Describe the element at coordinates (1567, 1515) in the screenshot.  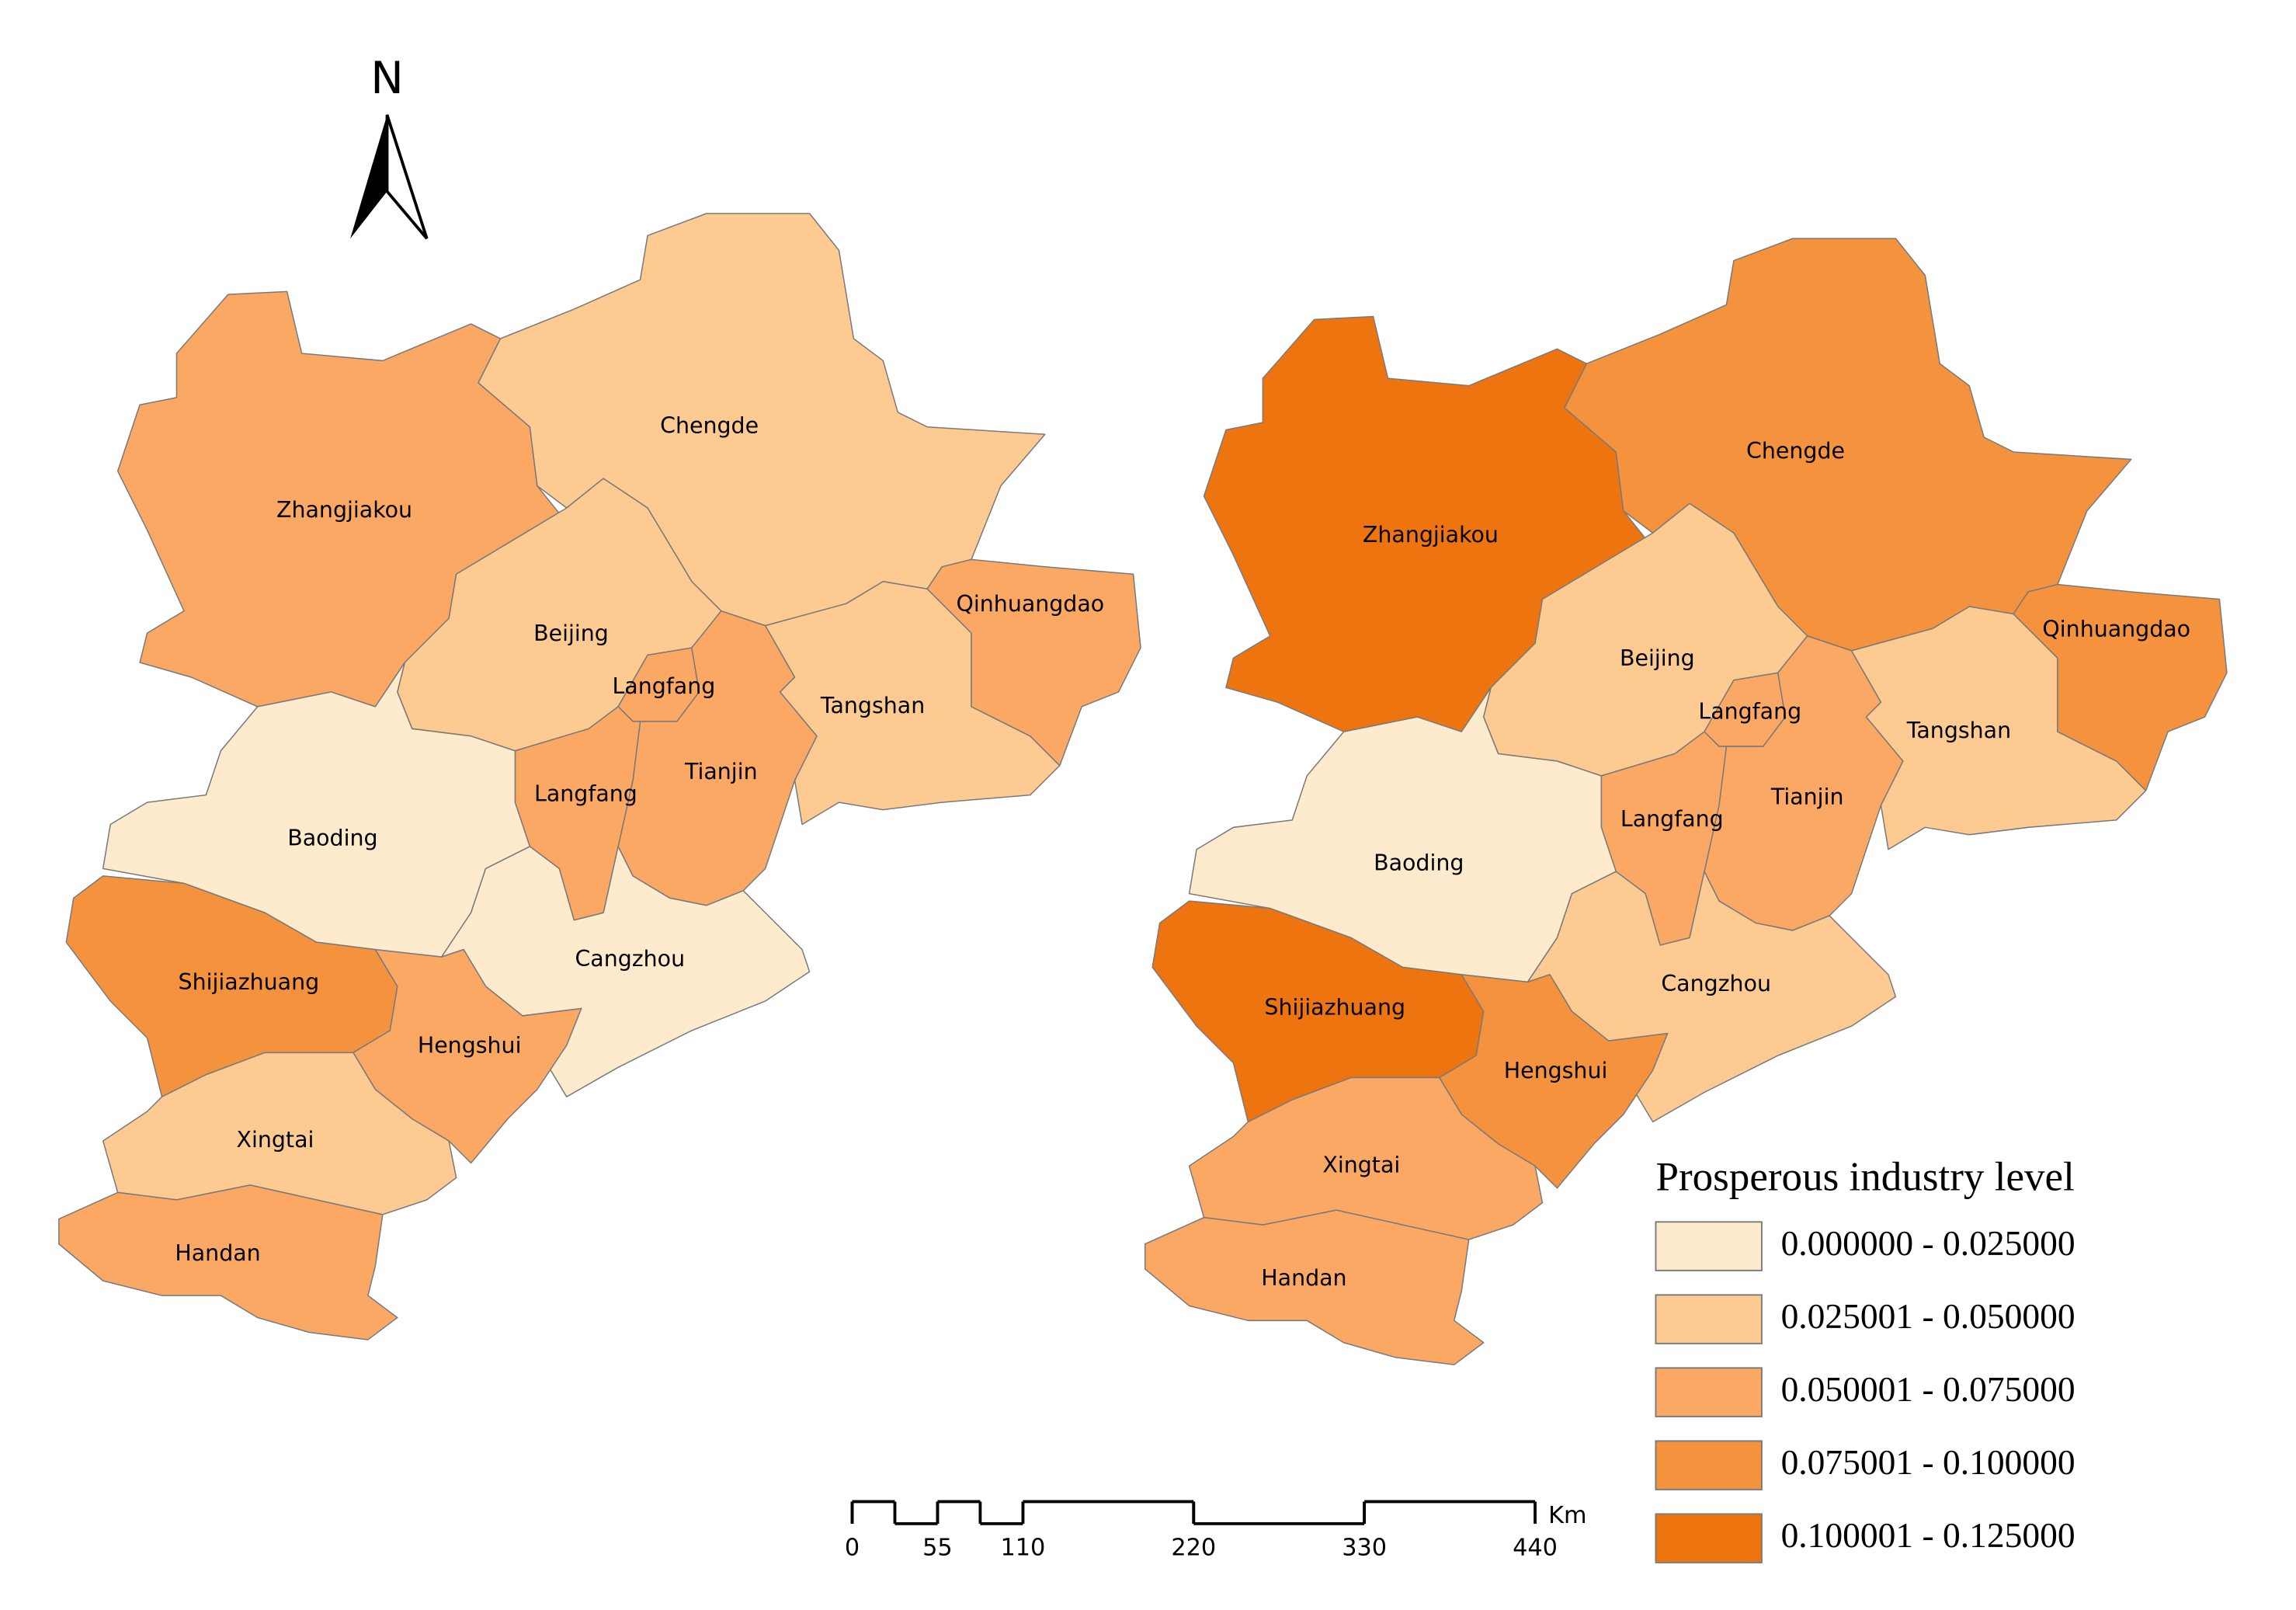
I see `scale-unit: Km` at that location.